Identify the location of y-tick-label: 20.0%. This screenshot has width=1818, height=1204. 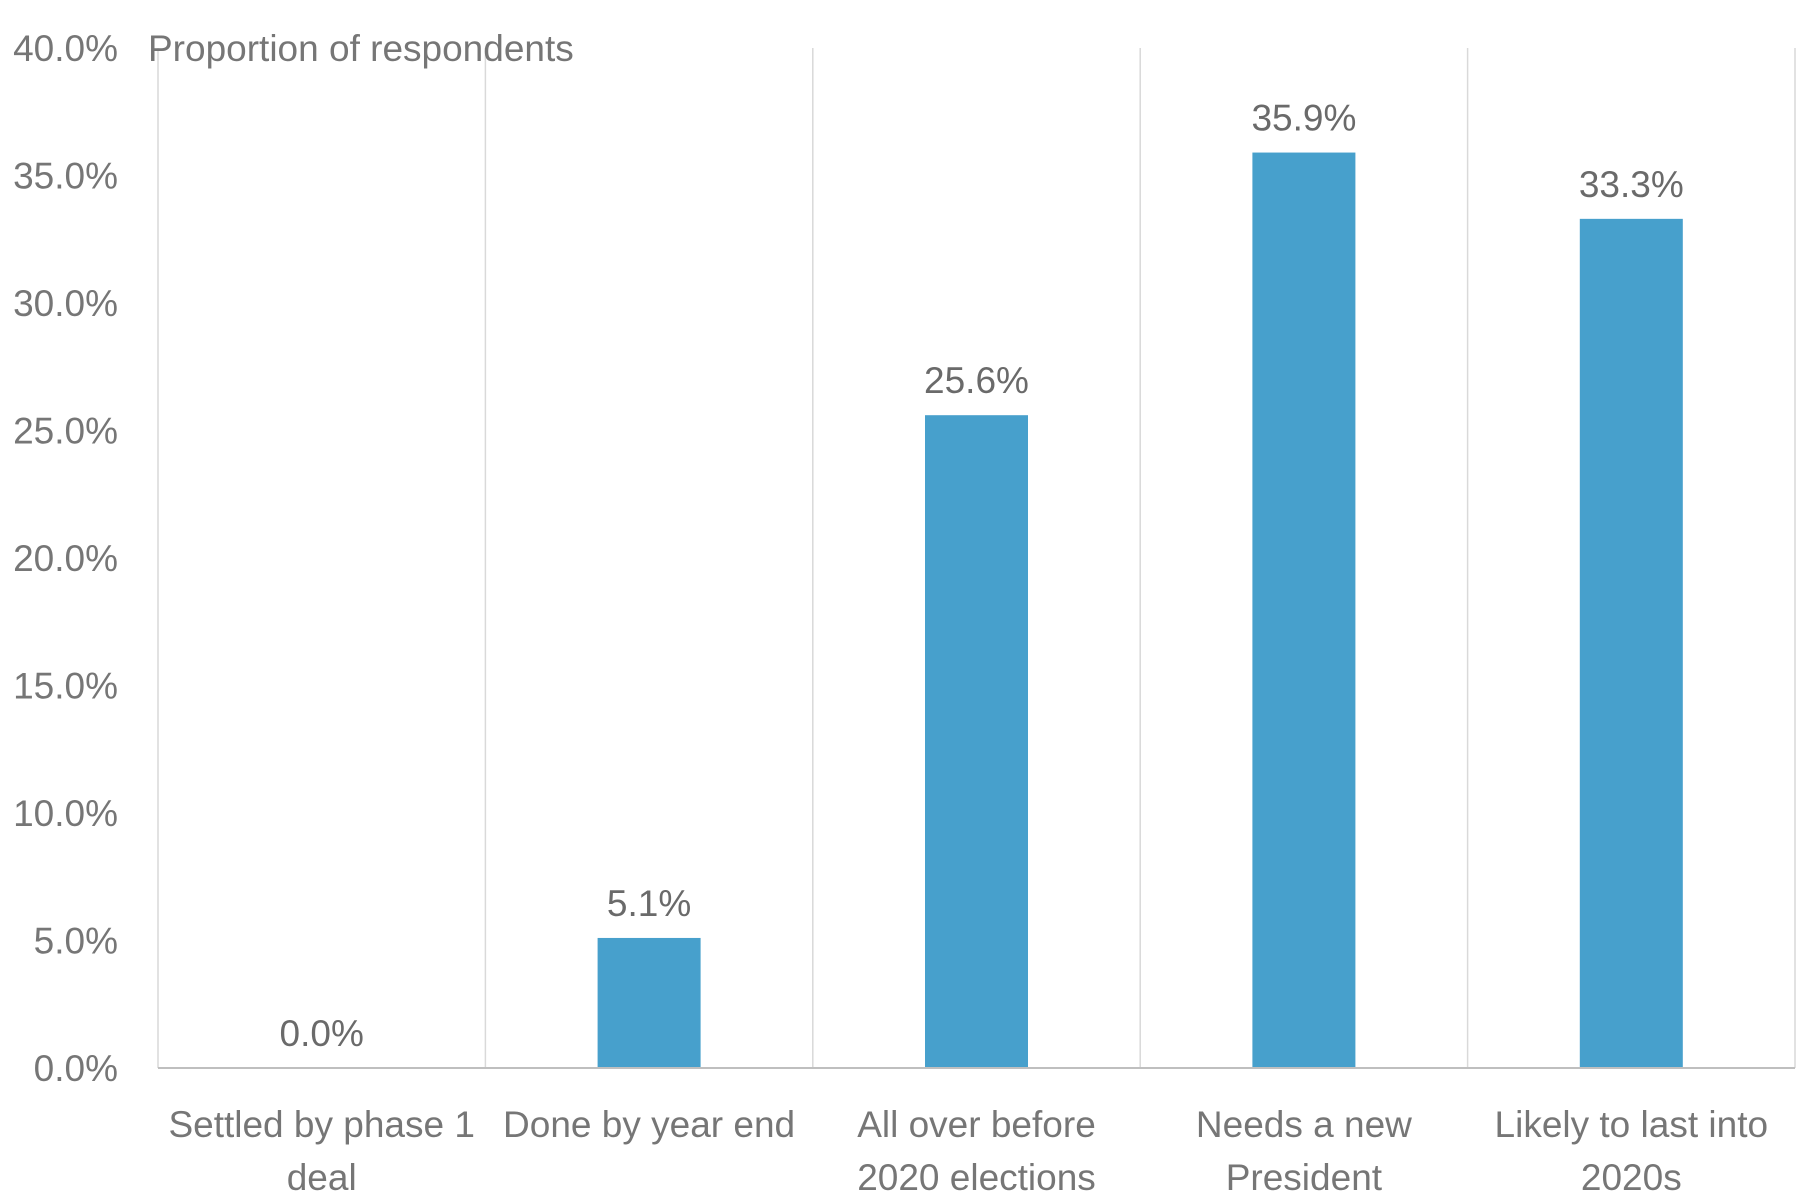
(65, 558).